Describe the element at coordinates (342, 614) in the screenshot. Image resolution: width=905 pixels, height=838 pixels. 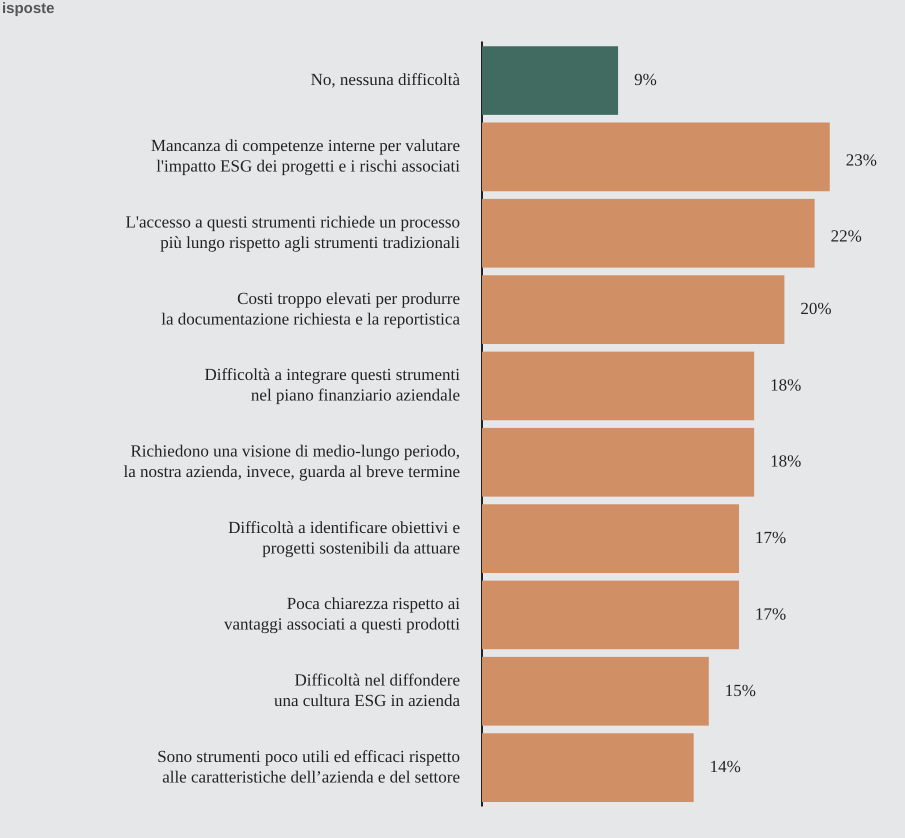
I see `y-tick-label: Poca chiarezza rispetto ai vantaggi associati a questi prodotti` at that location.